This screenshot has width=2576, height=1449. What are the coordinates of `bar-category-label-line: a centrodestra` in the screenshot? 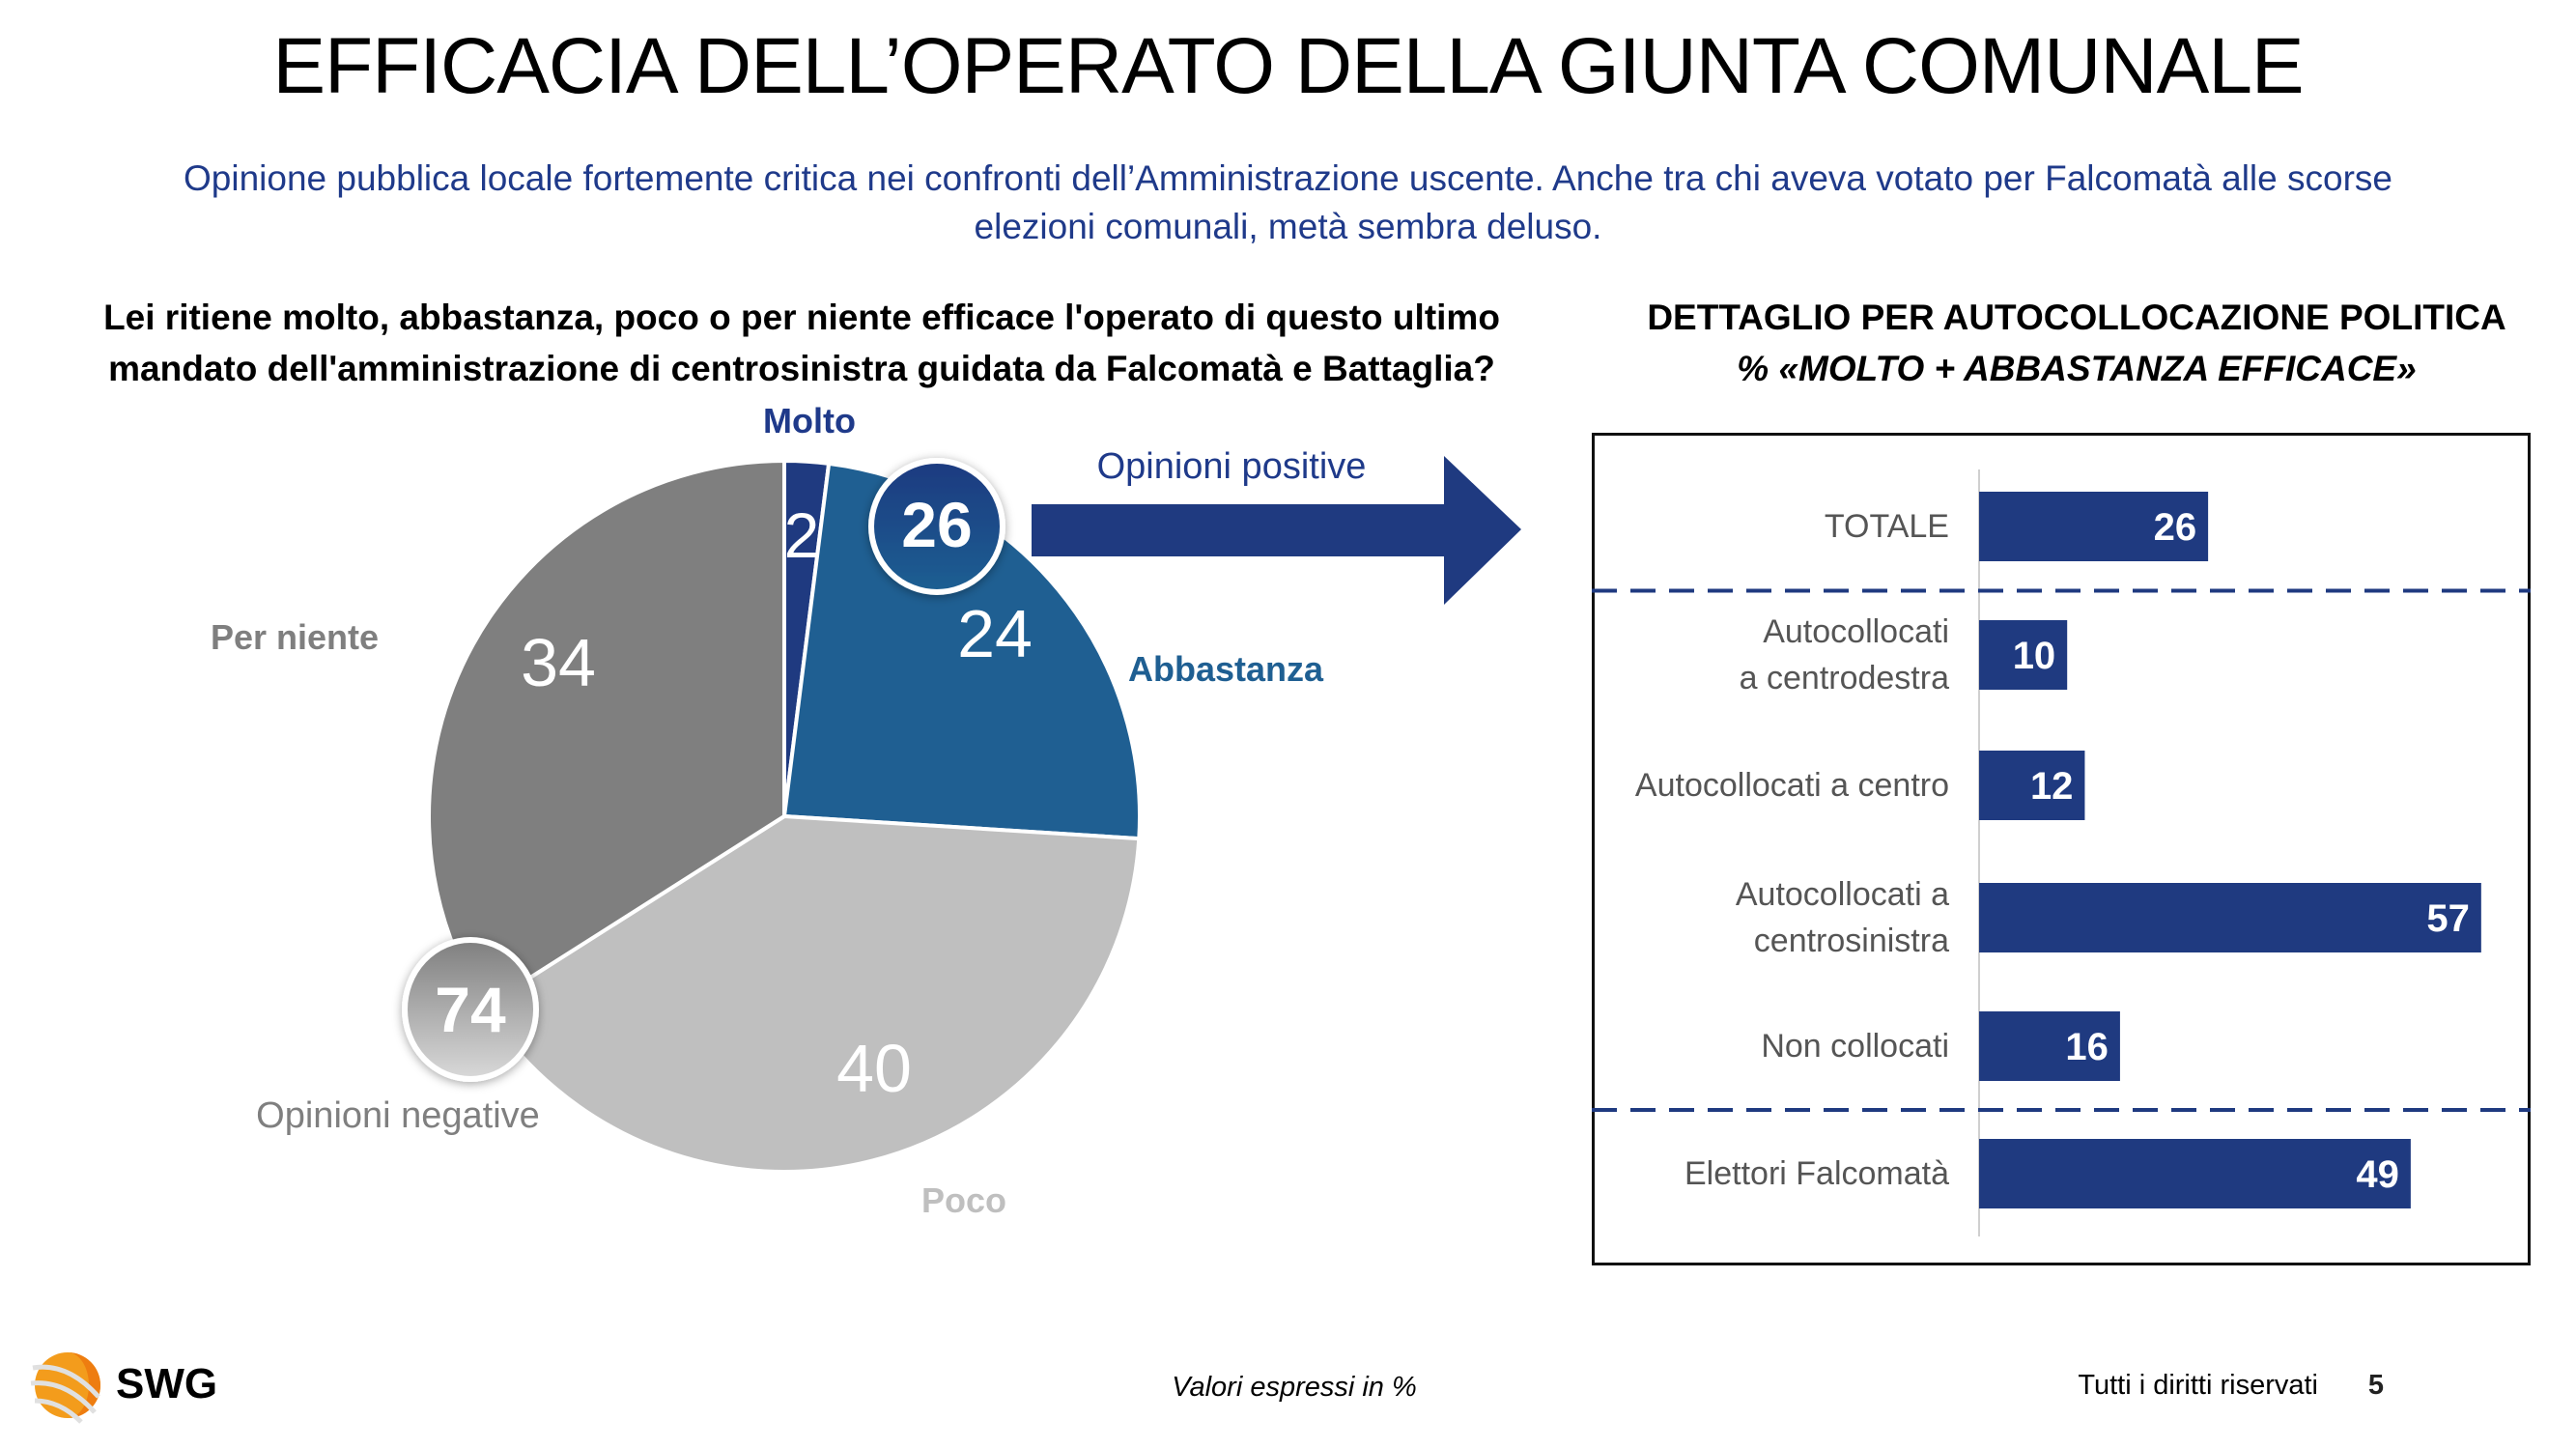 It's located at (1844, 678).